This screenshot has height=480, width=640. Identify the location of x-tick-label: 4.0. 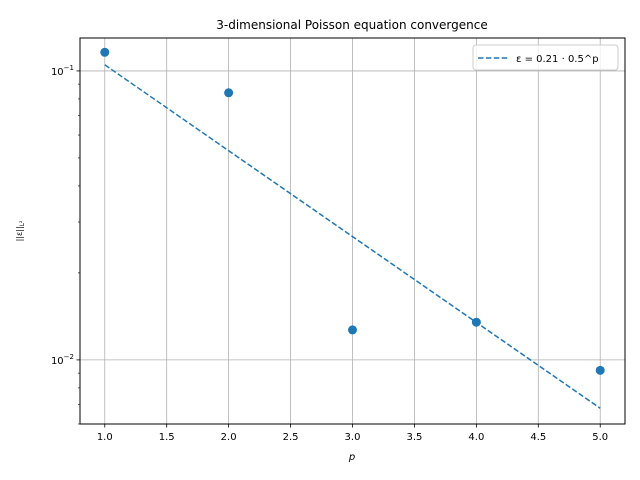
(476, 437).